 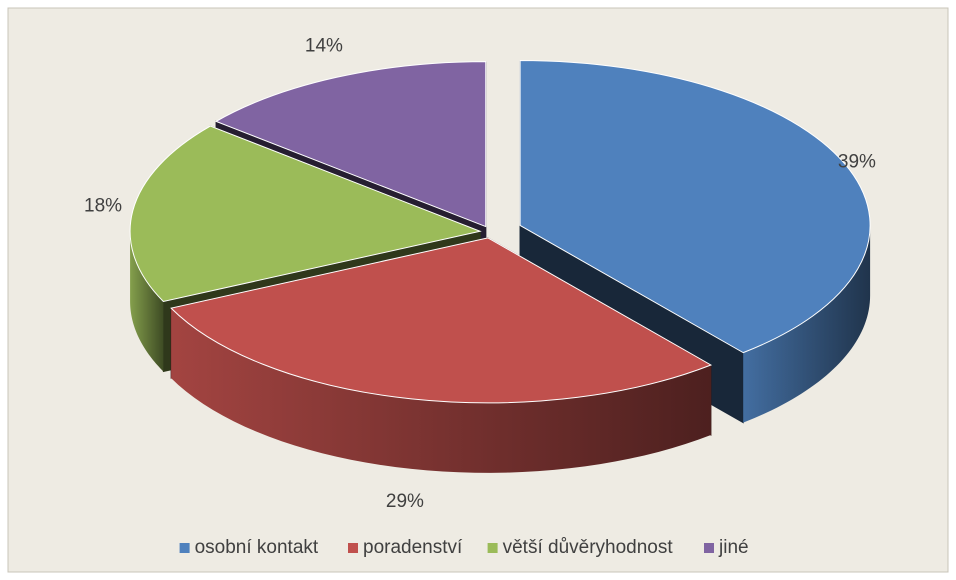 What do you see at coordinates (413, 547) in the screenshot?
I see `legend-label: poradenství` at bounding box center [413, 547].